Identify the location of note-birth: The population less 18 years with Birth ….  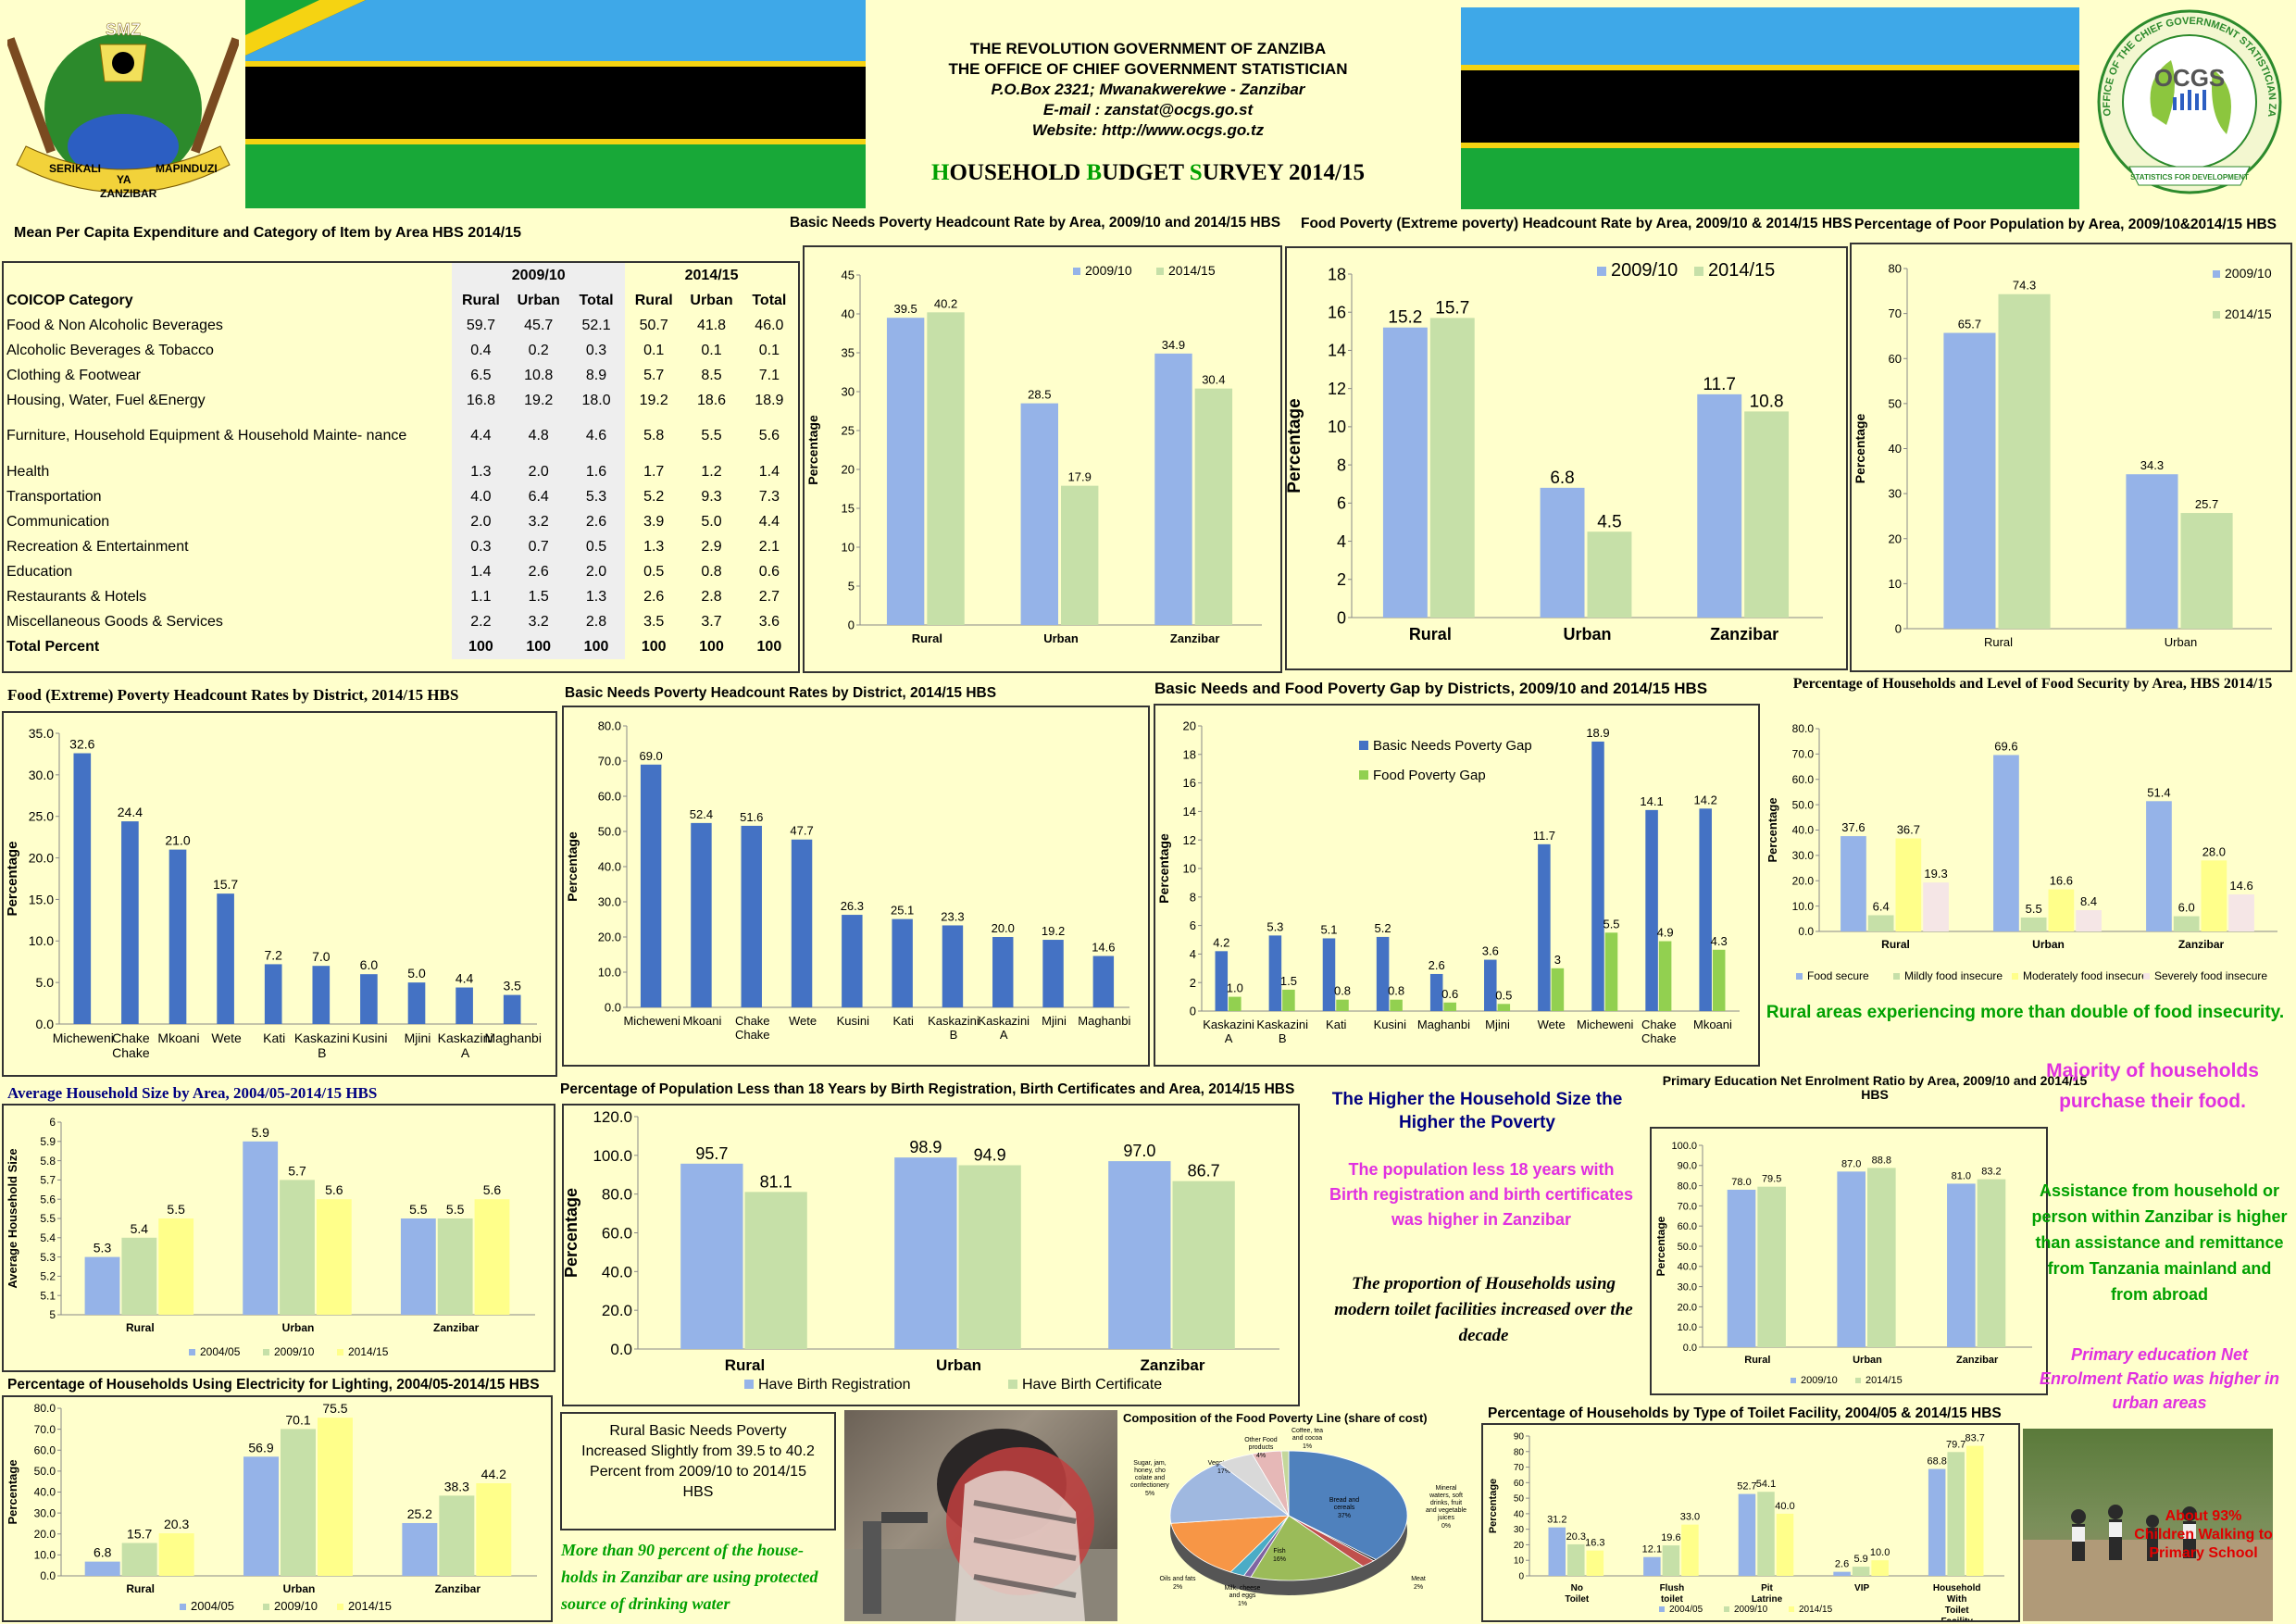
(1481, 1194).